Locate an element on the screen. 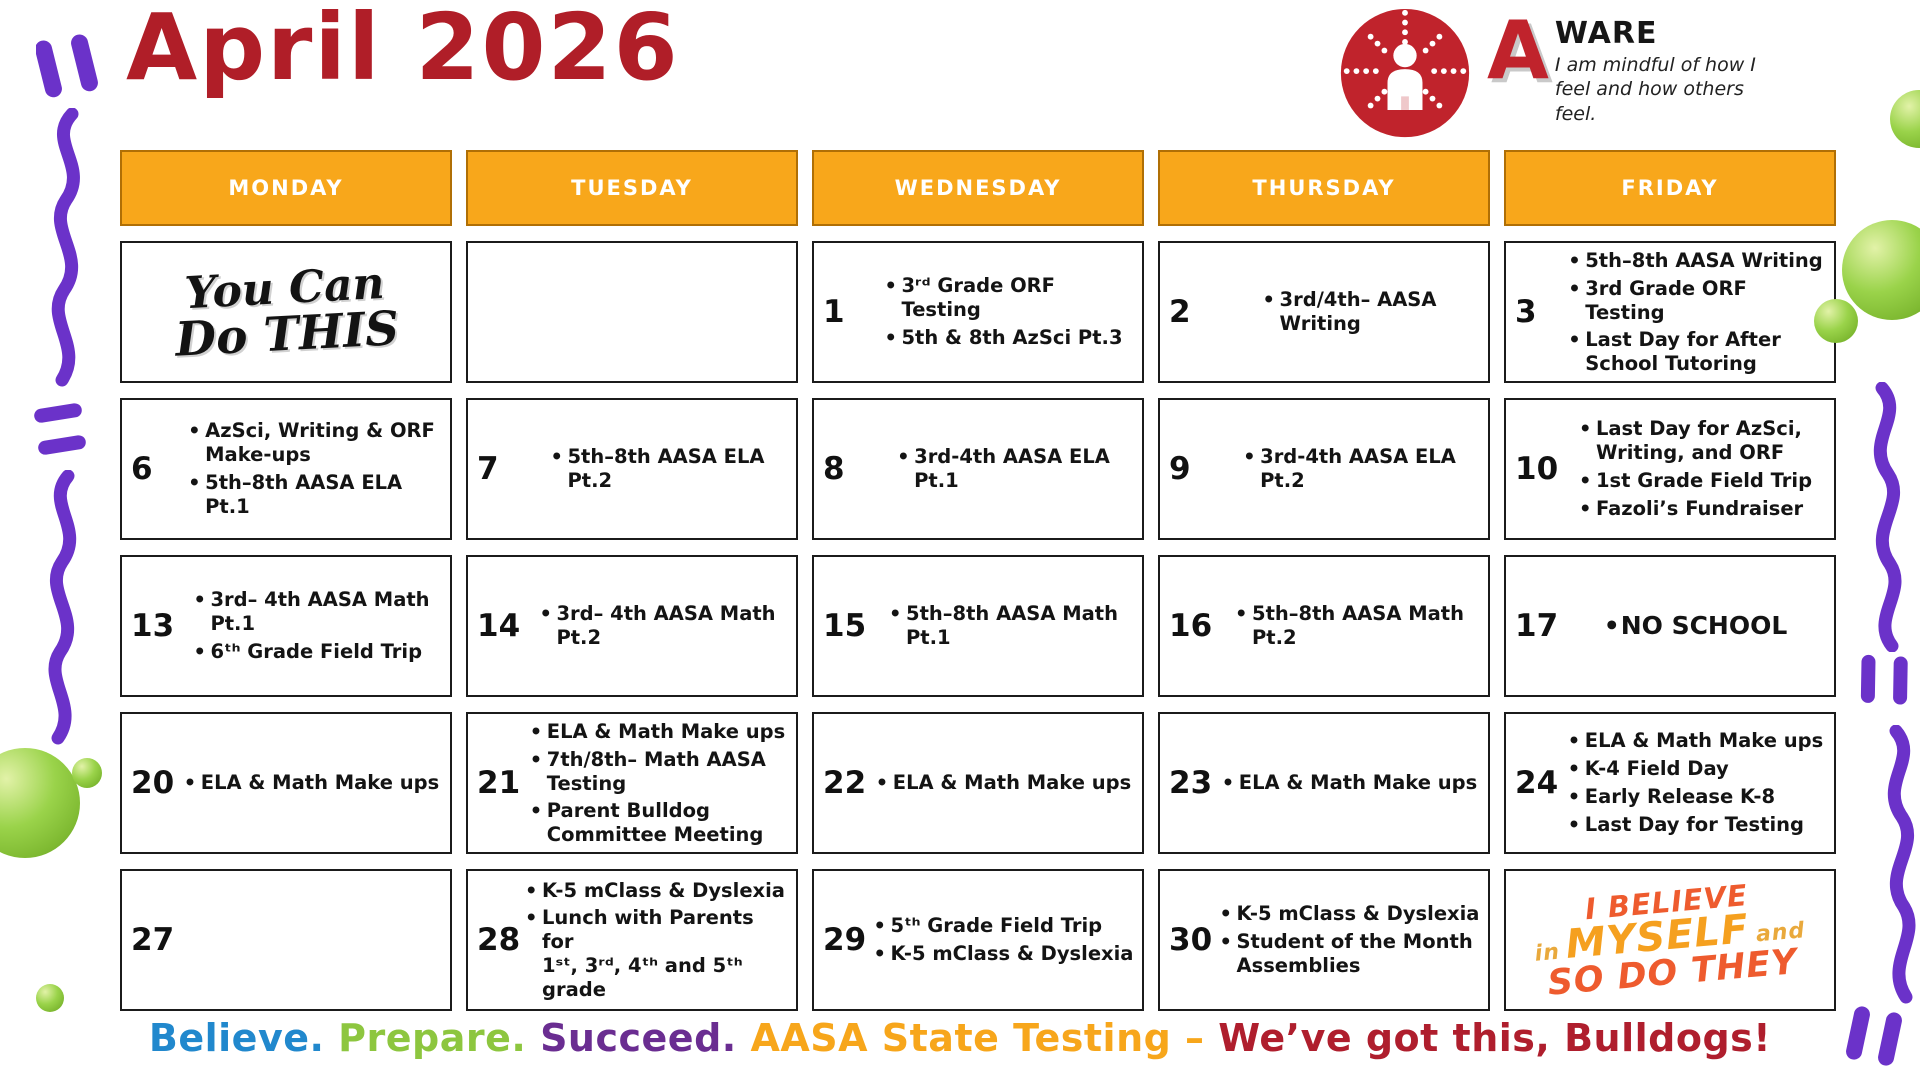  event-item: 5th–8th AASA Math Pt.1 is located at coordinates (1003, 626).